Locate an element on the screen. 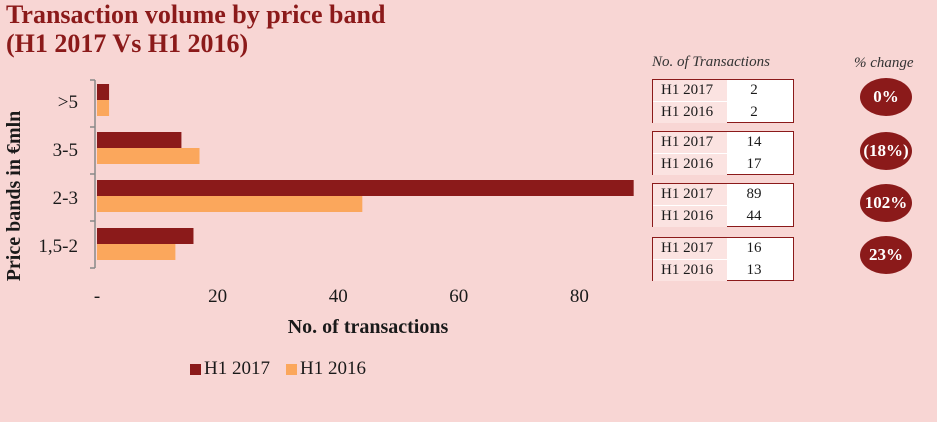 The height and width of the screenshot is (422, 937). legend-item-h2016: H1 2016 is located at coordinates (325, 369).